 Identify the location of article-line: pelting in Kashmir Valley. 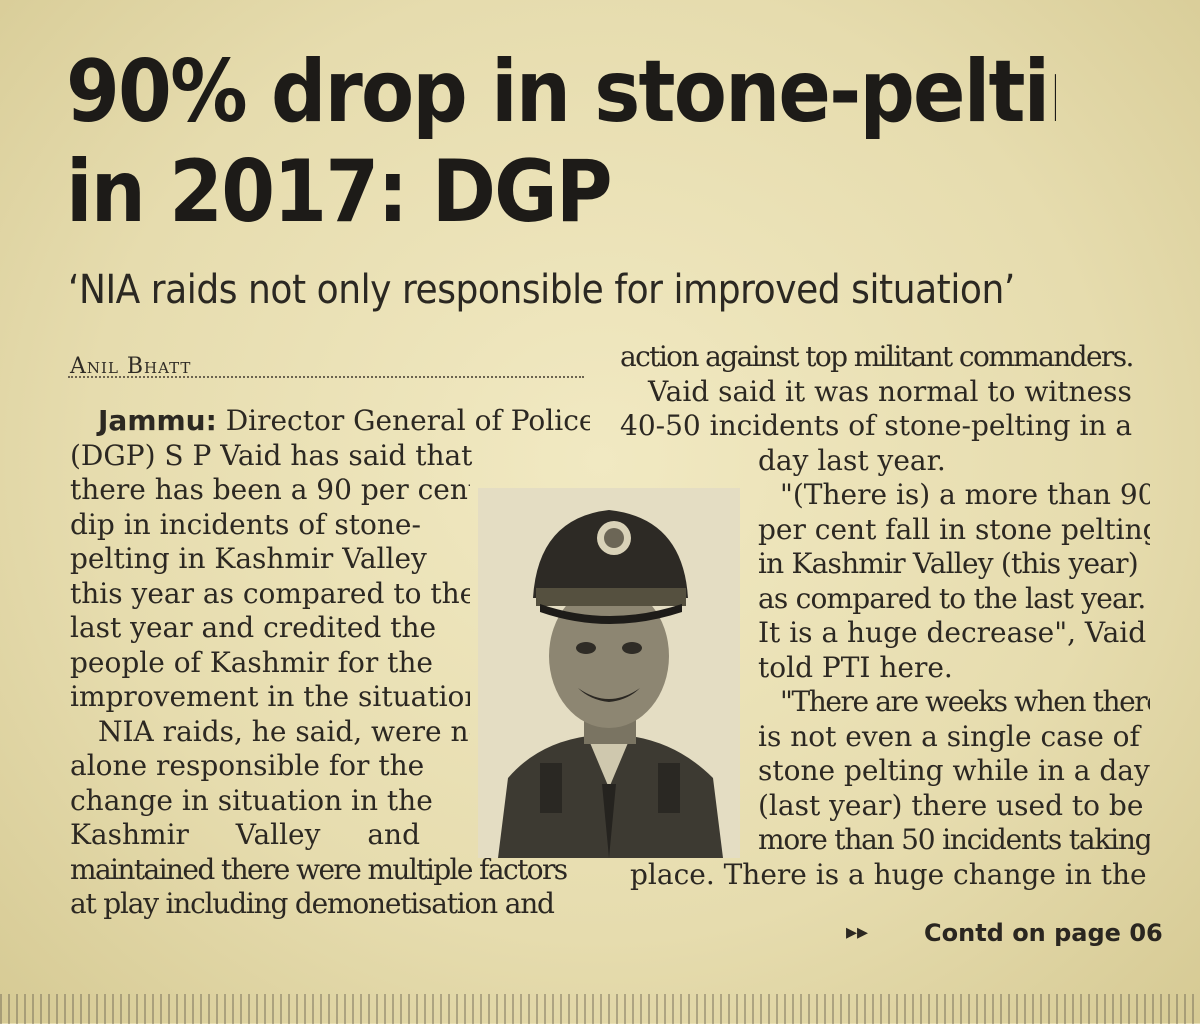
(248, 558).